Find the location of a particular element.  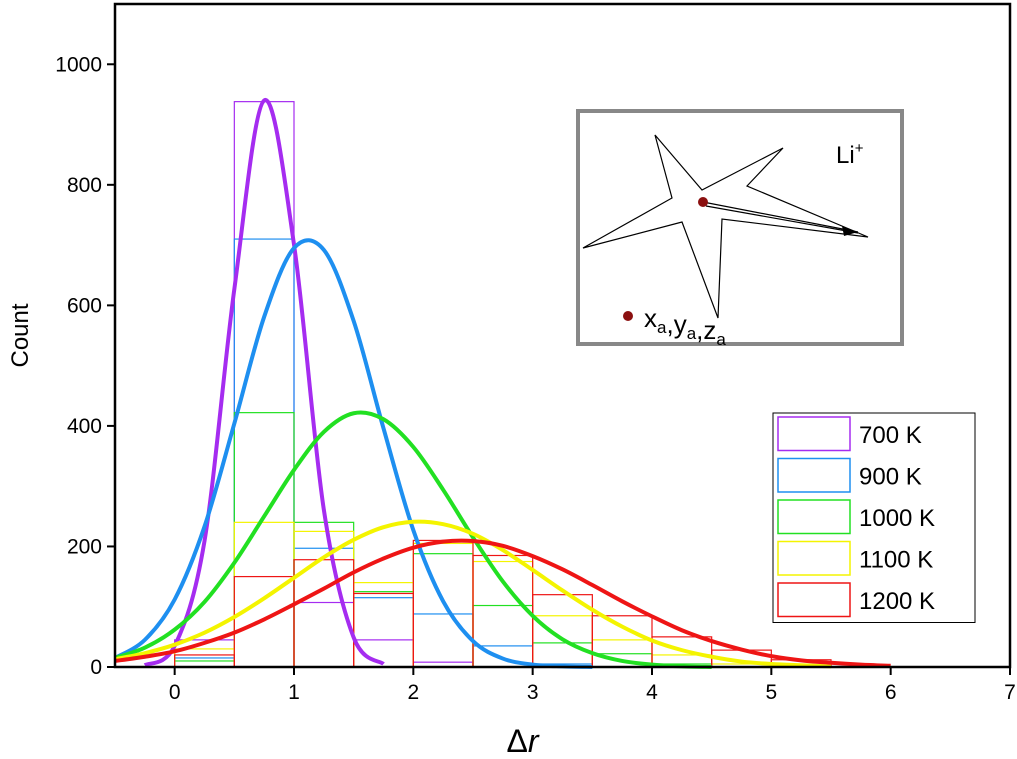

y-tick-label: 800 is located at coordinates (84, 185).